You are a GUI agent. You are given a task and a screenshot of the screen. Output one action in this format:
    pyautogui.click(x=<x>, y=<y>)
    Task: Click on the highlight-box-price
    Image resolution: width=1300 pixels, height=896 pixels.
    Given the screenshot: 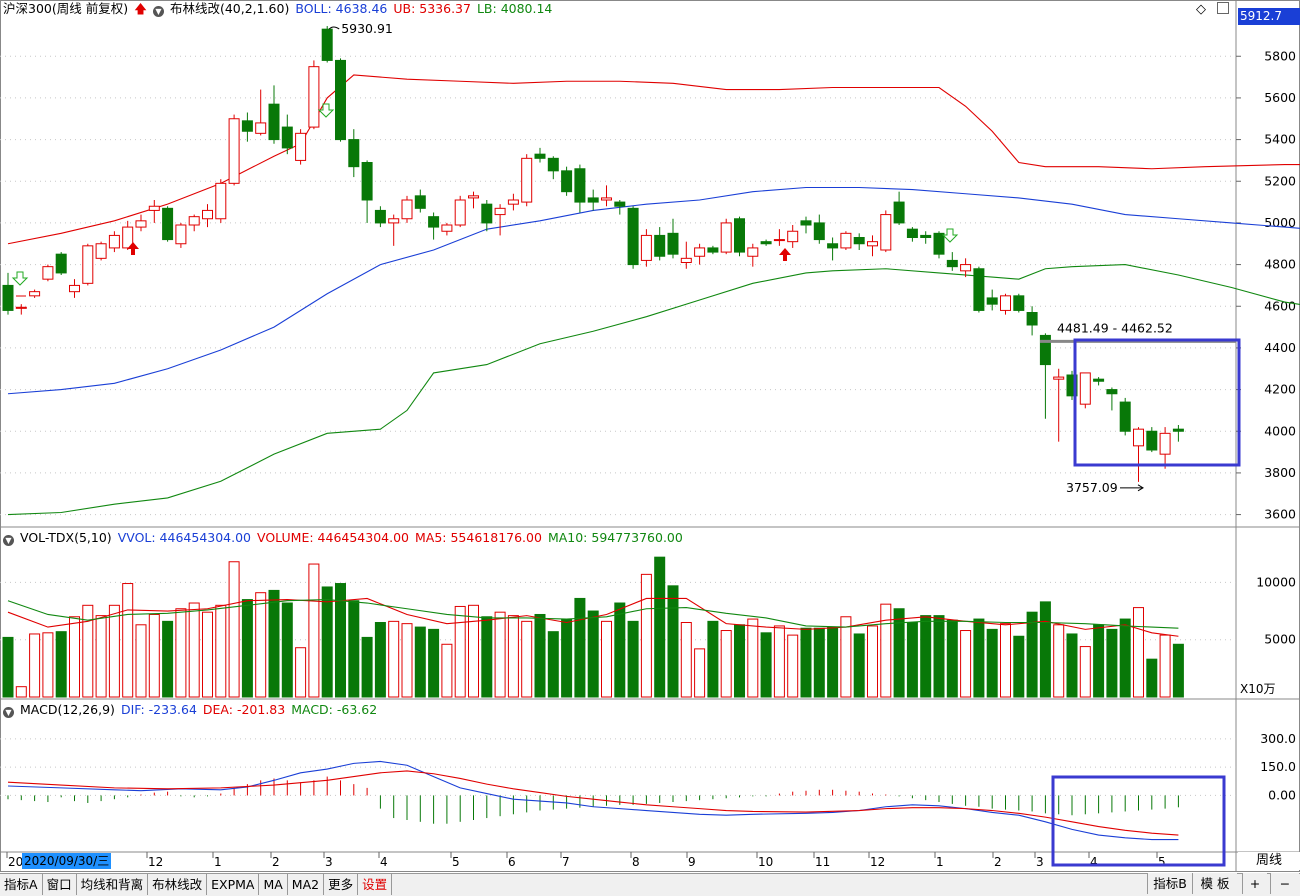 What is the action you would take?
    pyautogui.click(x=1157, y=402)
    